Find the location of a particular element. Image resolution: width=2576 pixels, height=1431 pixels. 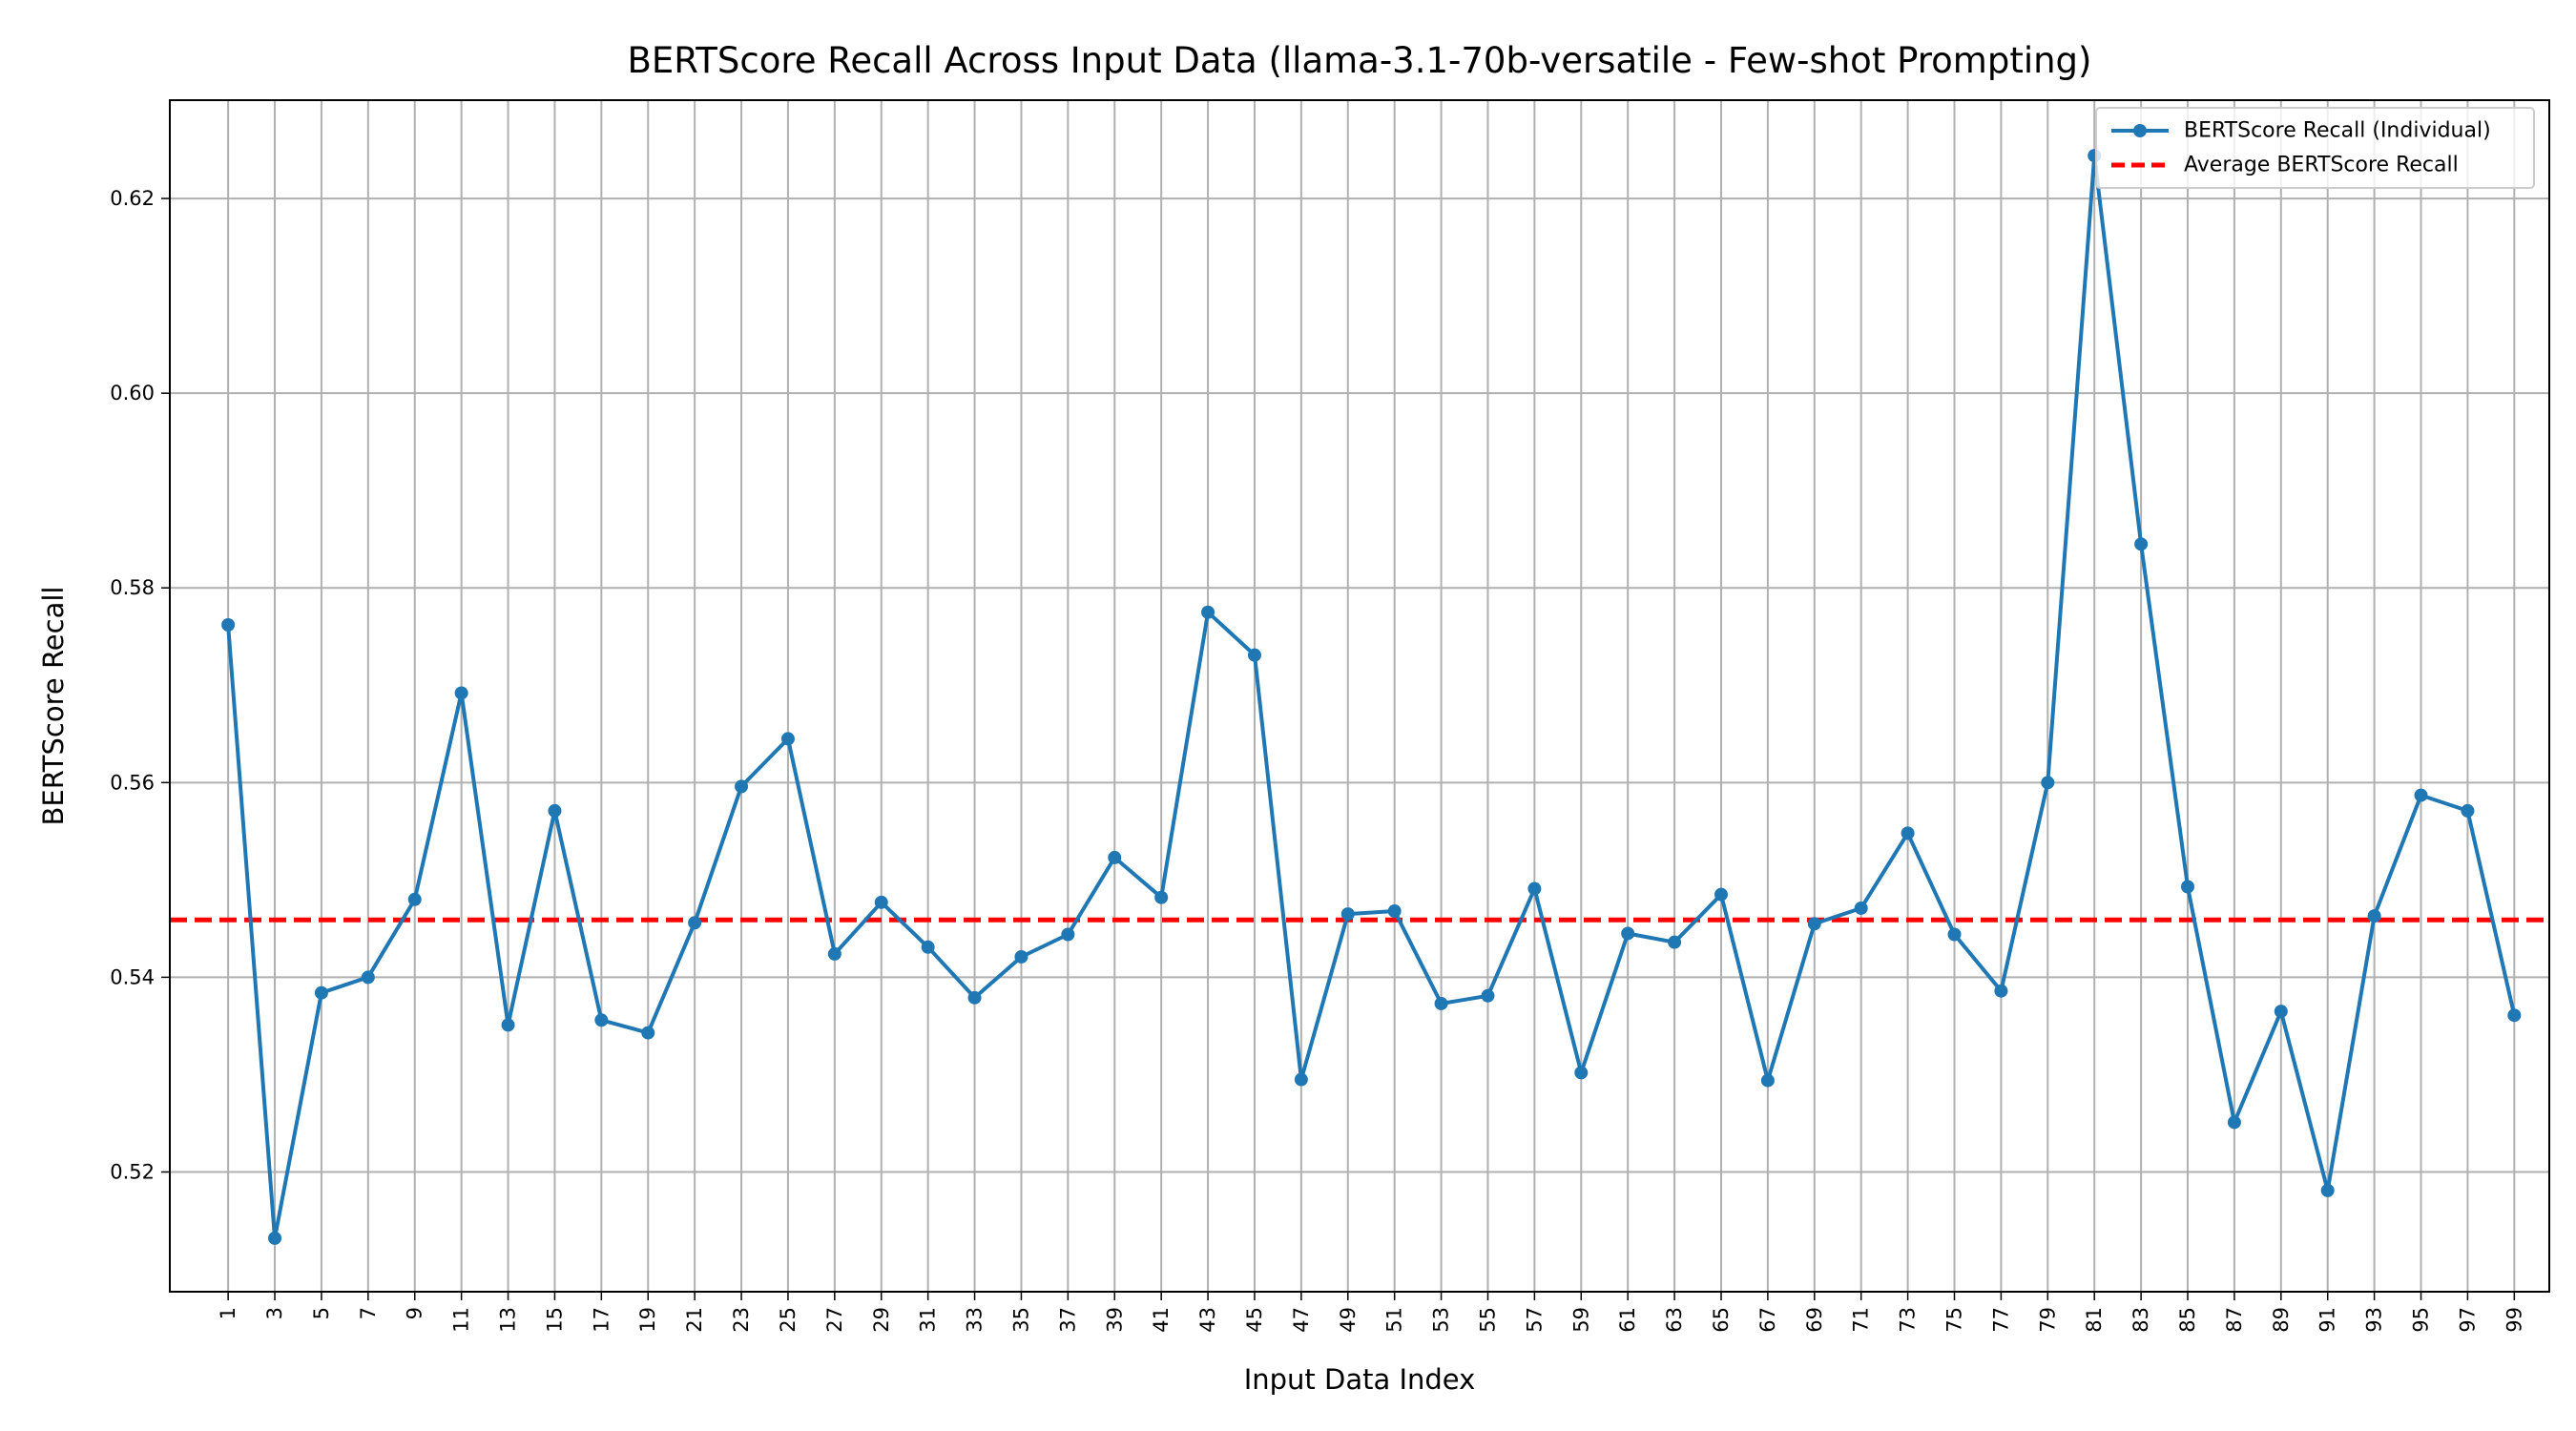

x-tick-label: 95 is located at coordinates (2421, 1320).